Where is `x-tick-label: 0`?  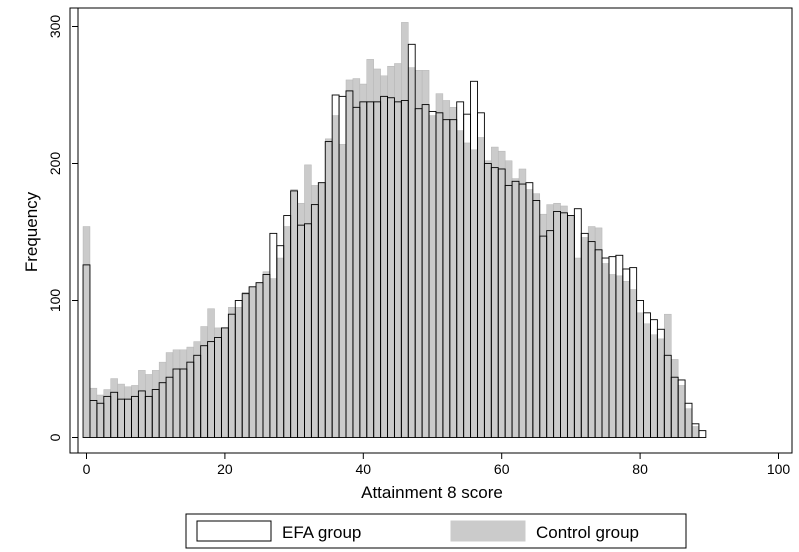
x-tick-label: 0 is located at coordinates (87, 469).